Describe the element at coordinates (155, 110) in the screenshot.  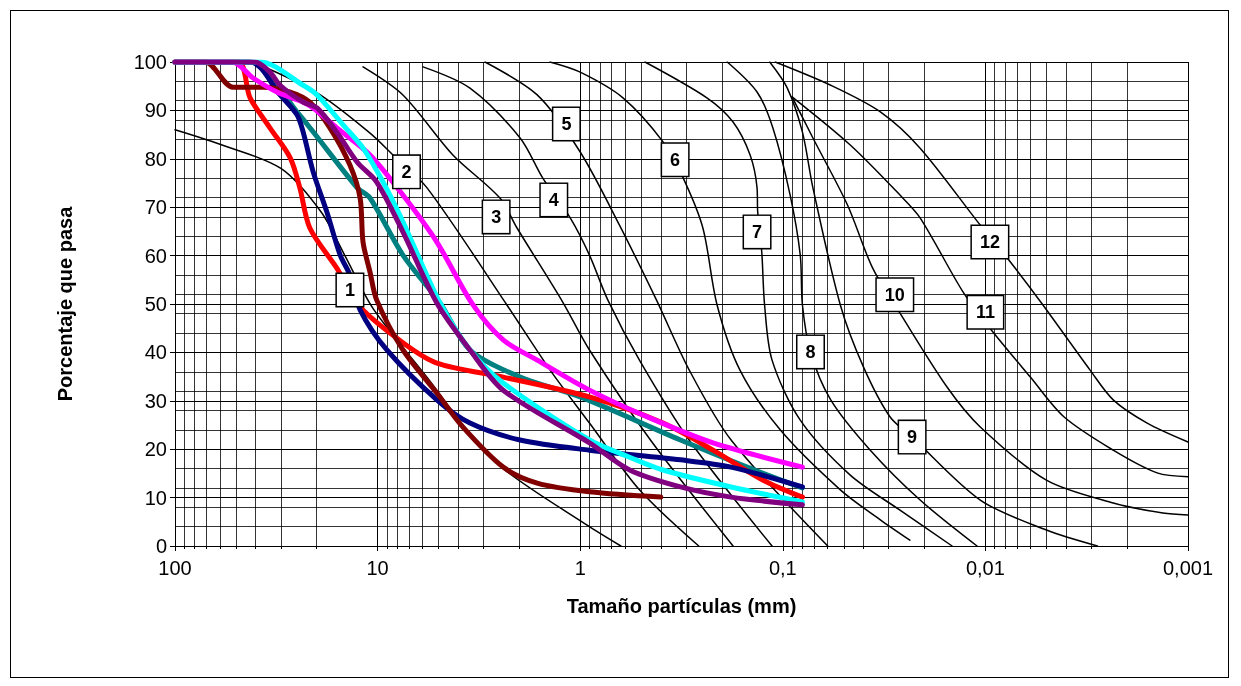
I see `y-tick-label: 90` at that location.